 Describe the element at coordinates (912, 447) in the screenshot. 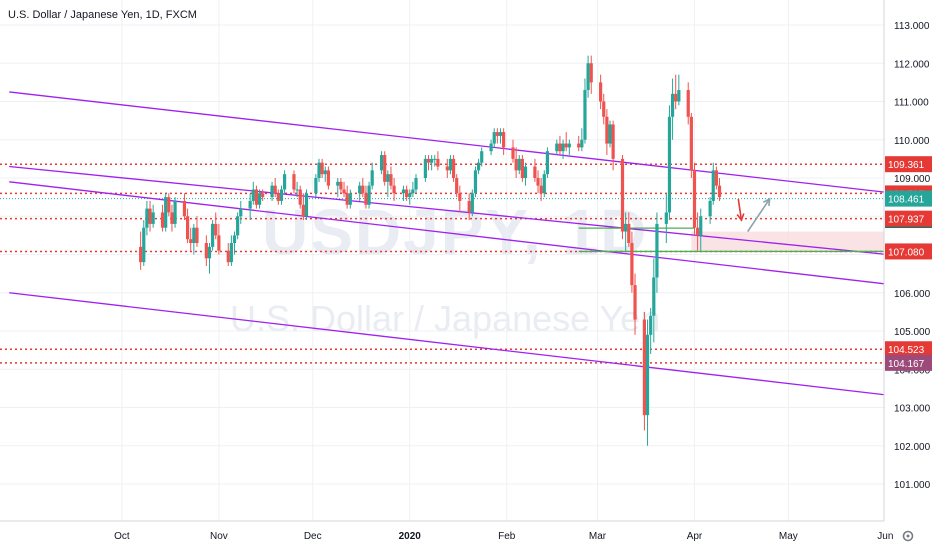

I see `price-tick-label: 102.000` at that location.